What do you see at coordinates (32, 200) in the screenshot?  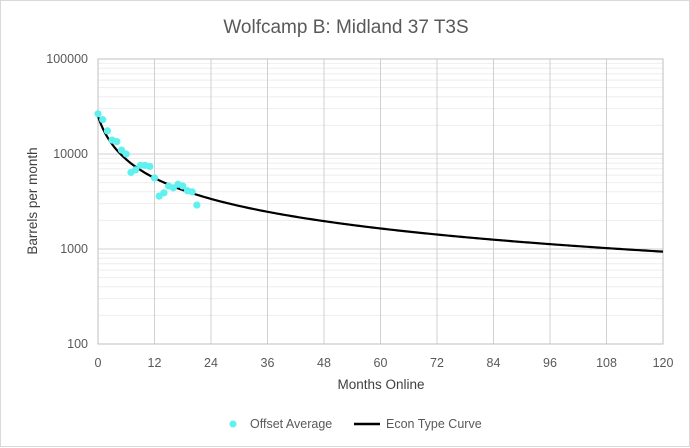 I see `y-axis-label: Barrels per month` at bounding box center [32, 200].